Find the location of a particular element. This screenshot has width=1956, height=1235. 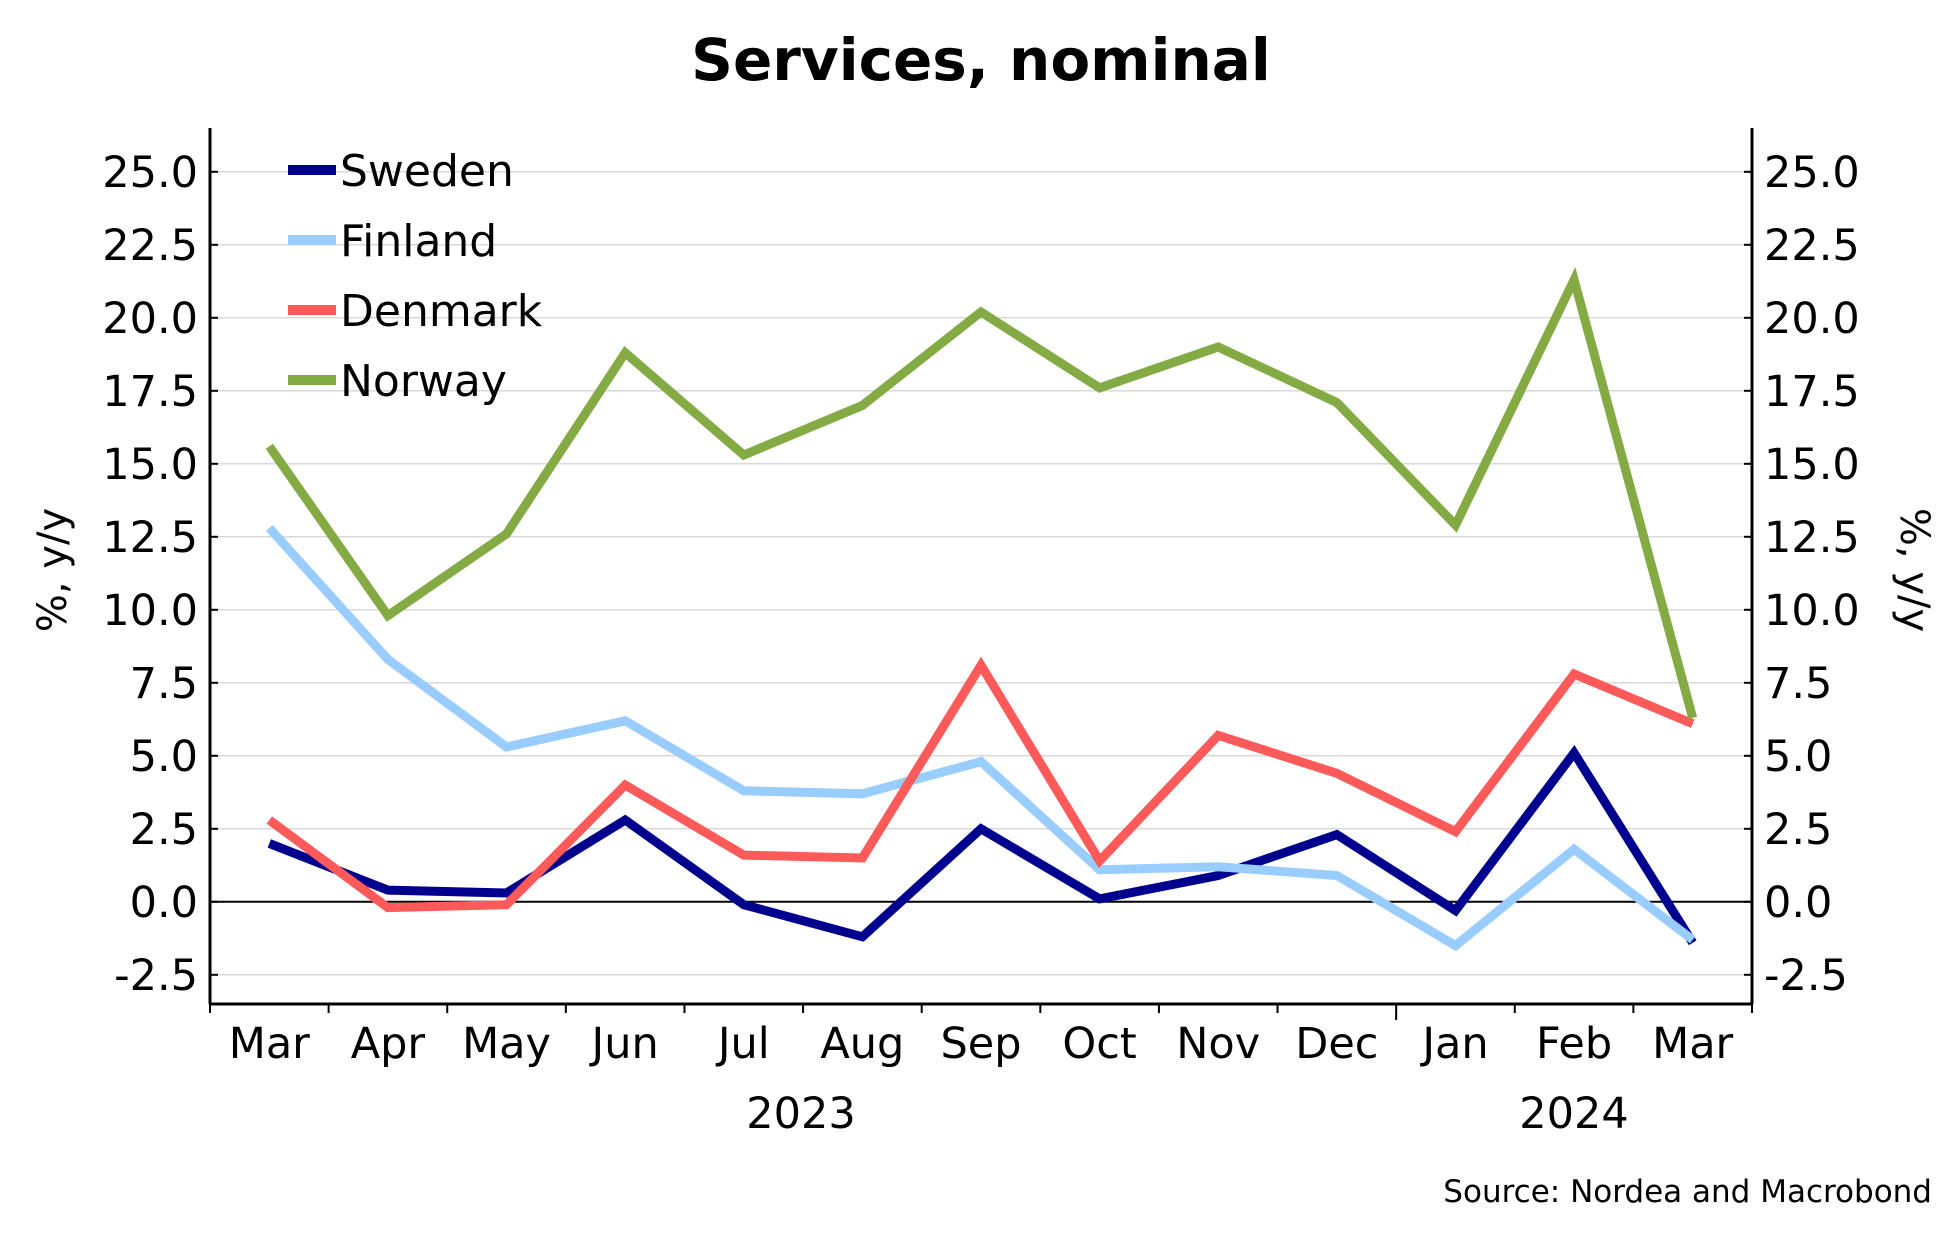

x-tick-label: Oct is located at coordinates (1099, 1044).